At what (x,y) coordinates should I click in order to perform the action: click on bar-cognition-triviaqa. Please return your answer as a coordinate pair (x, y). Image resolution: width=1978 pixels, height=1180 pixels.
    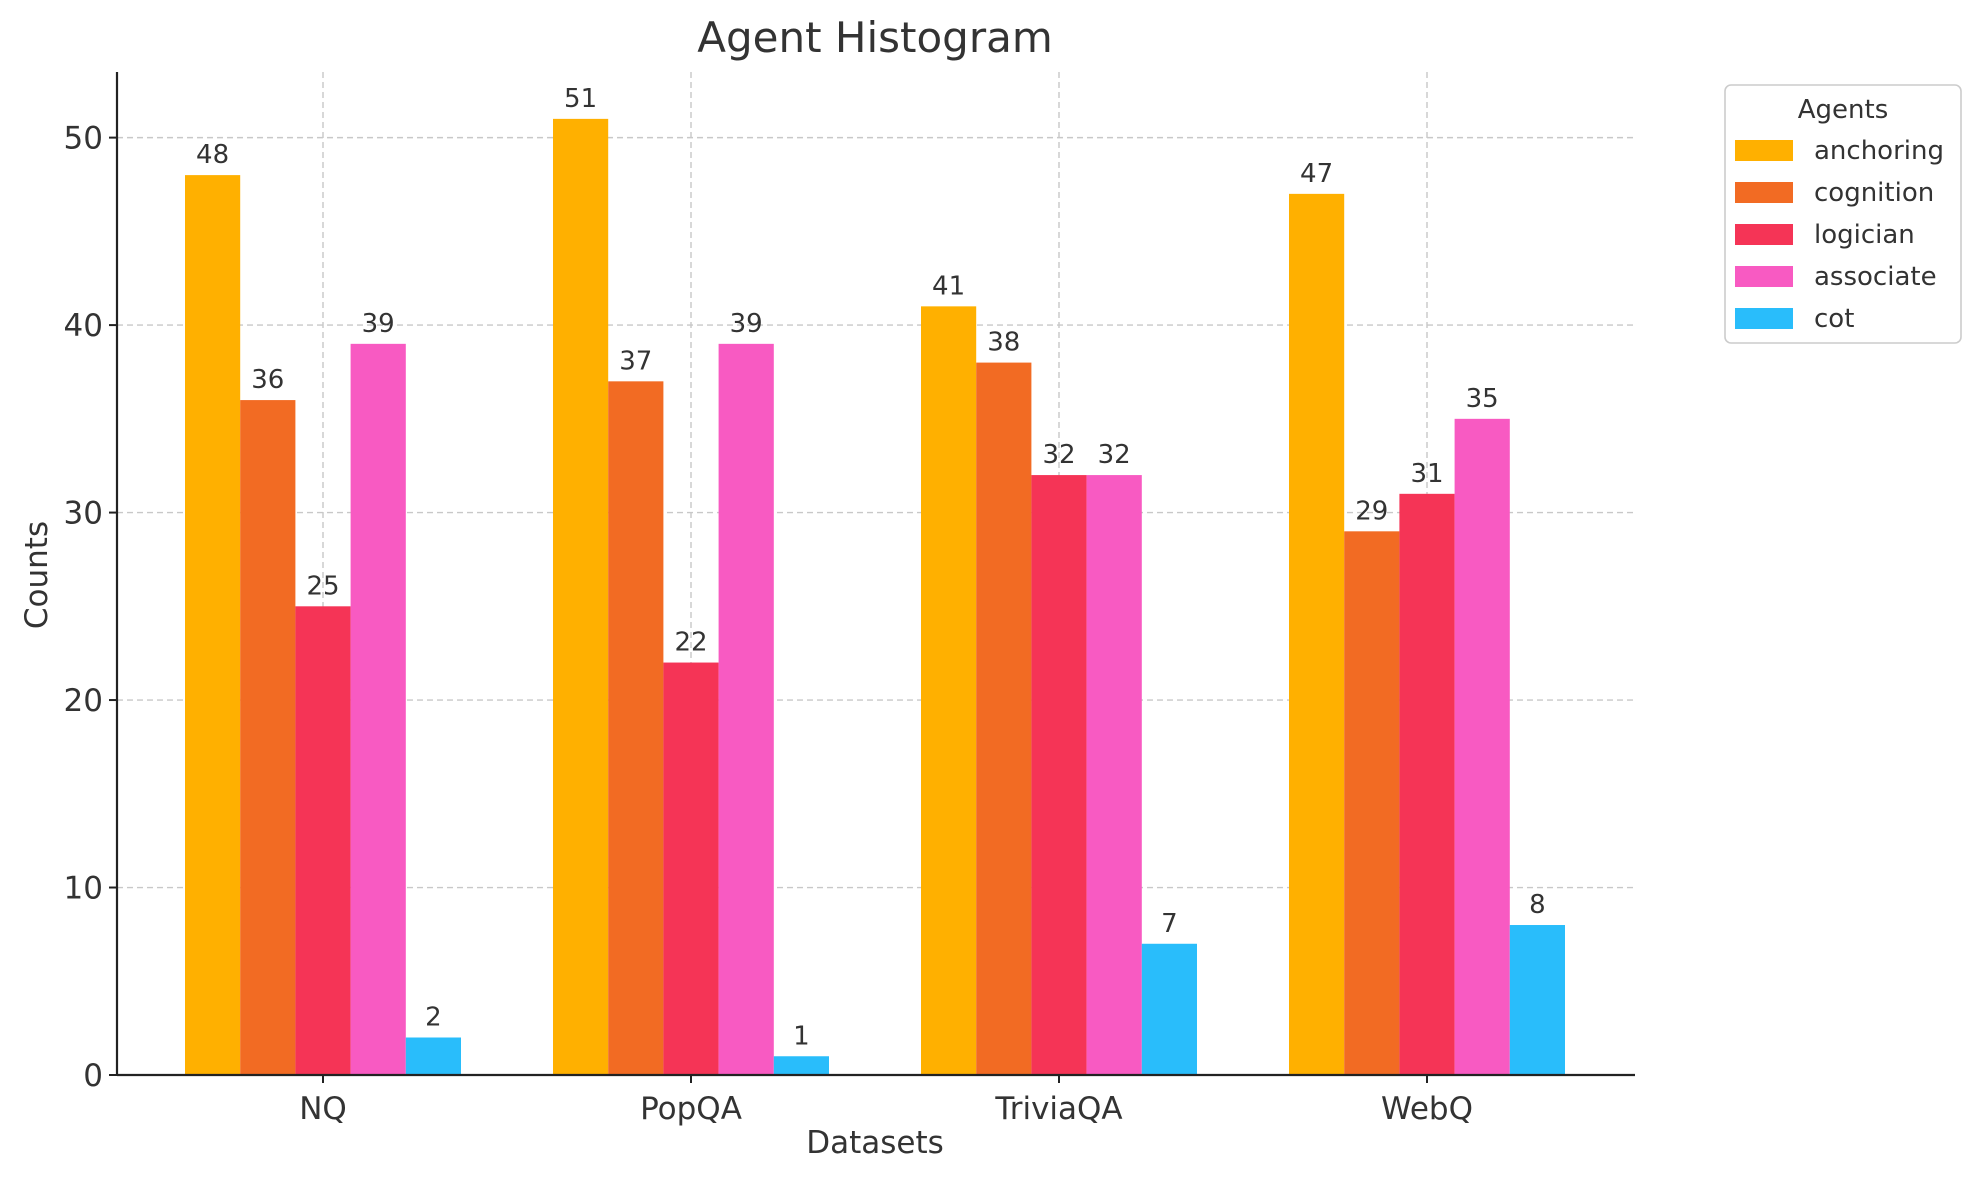
    Looking at the image, I should click on (1004, 719).